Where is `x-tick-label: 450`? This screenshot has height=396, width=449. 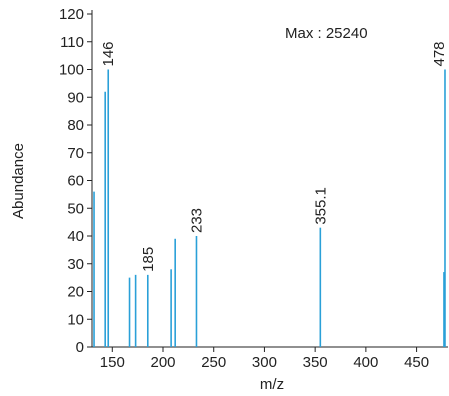 x-tick-label: 450 is located at coordinates (416, 362).